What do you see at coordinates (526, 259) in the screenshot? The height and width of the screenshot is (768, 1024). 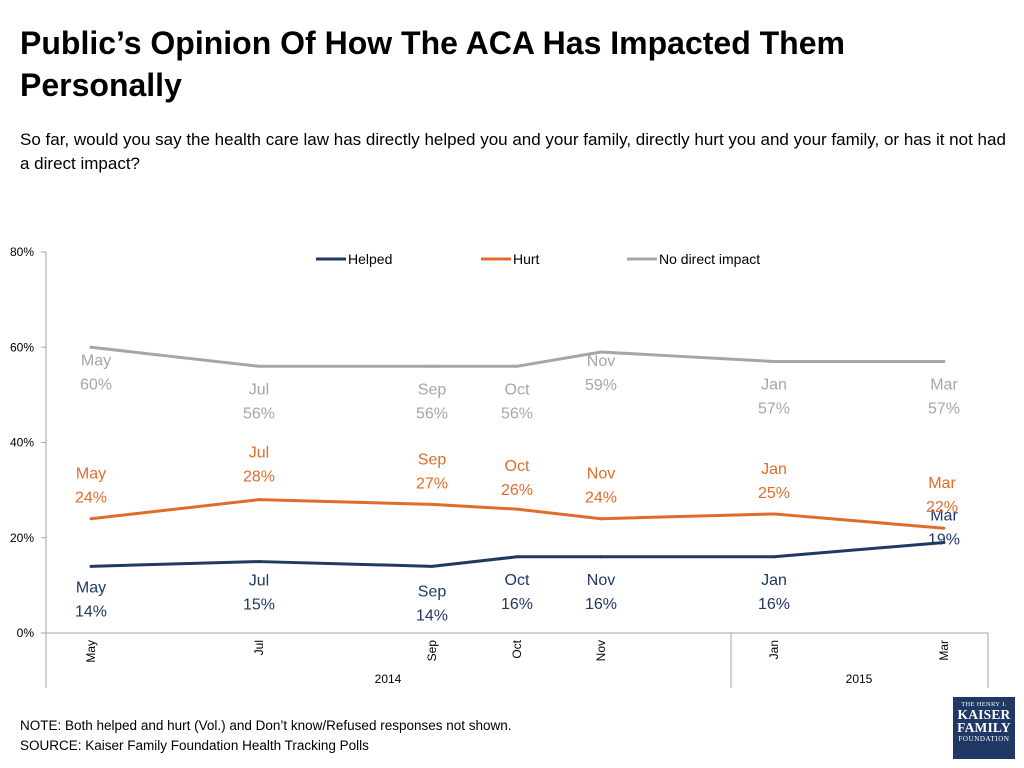 I see `legend-label: Hurt` at bounding box center [526, 259].